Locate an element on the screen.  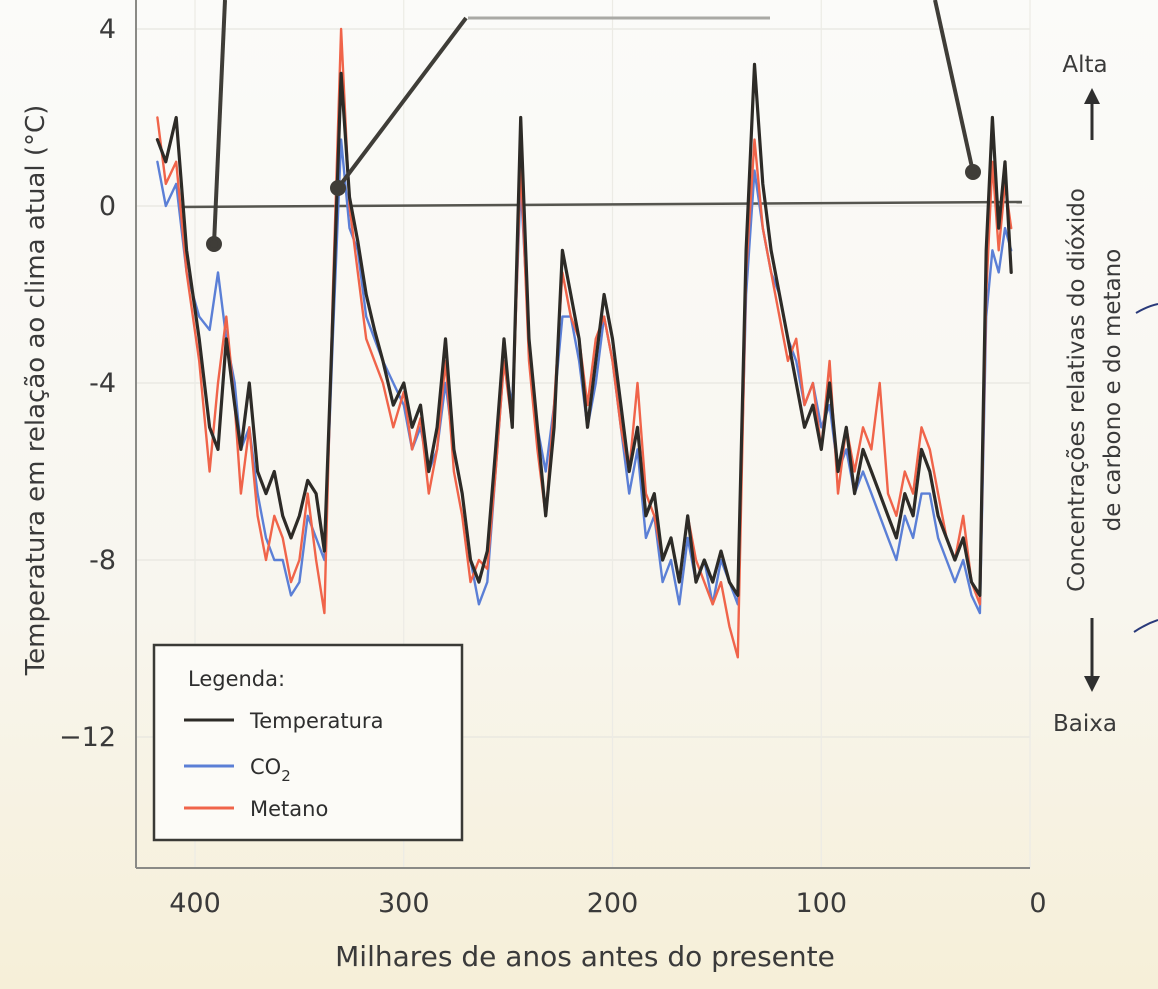
x-tick-label-1: 300 is located at coordinates (404, 903).